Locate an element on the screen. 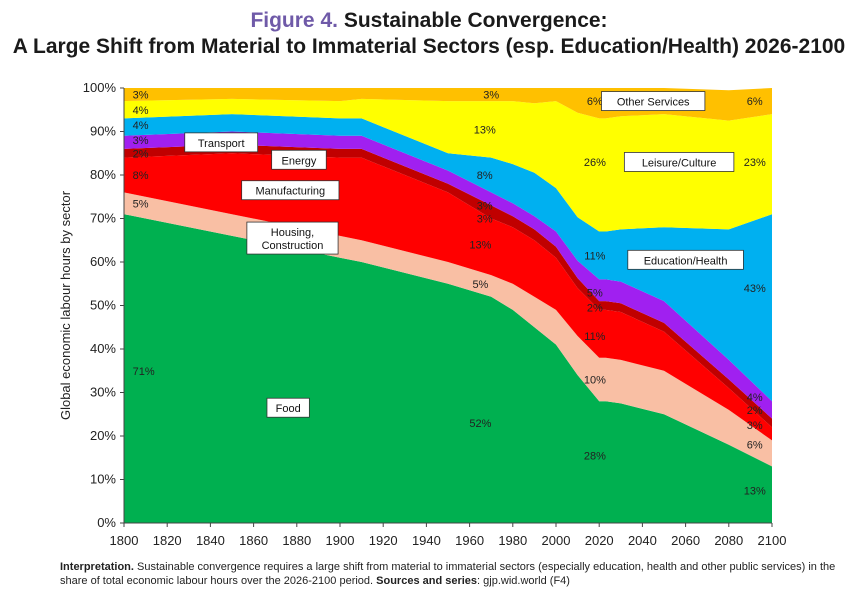 The height and width of the screenshot is (616, 858). series-label-education-health: Education/Health is located at coordinates (685, 259).